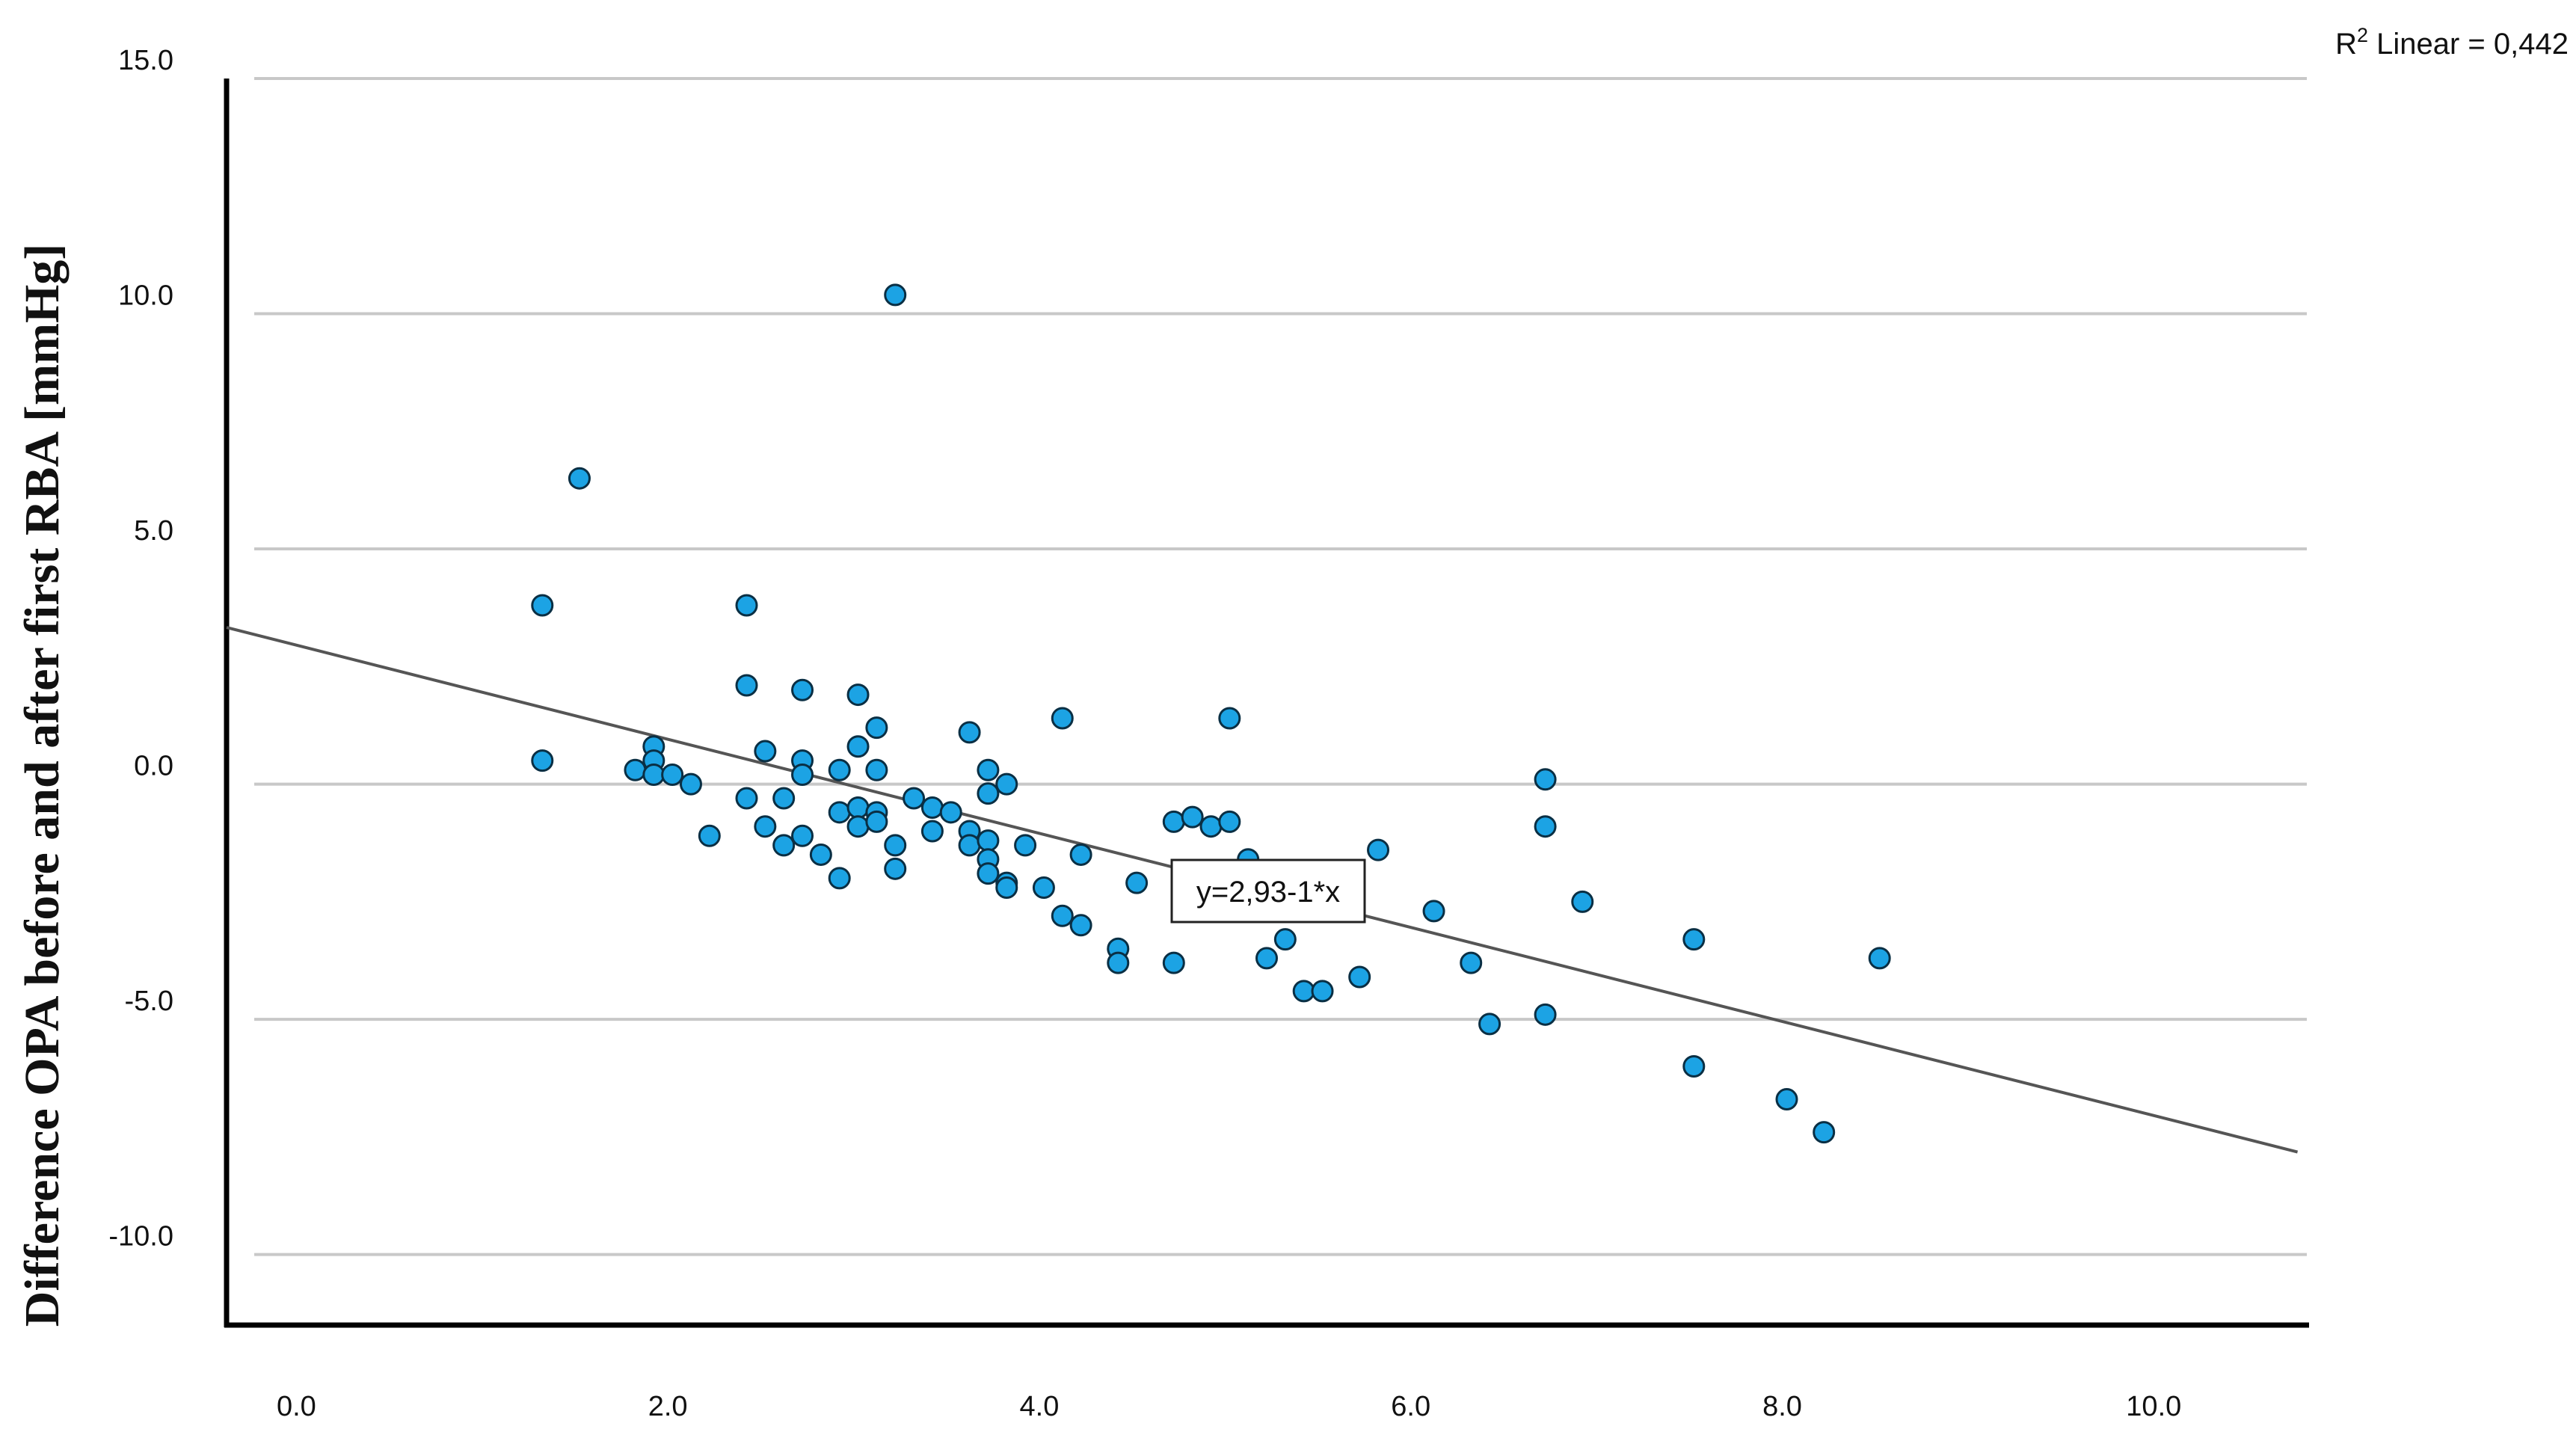  I want to click on r-squared-label: R2 Linear = 0,442, so click(2452, 42).